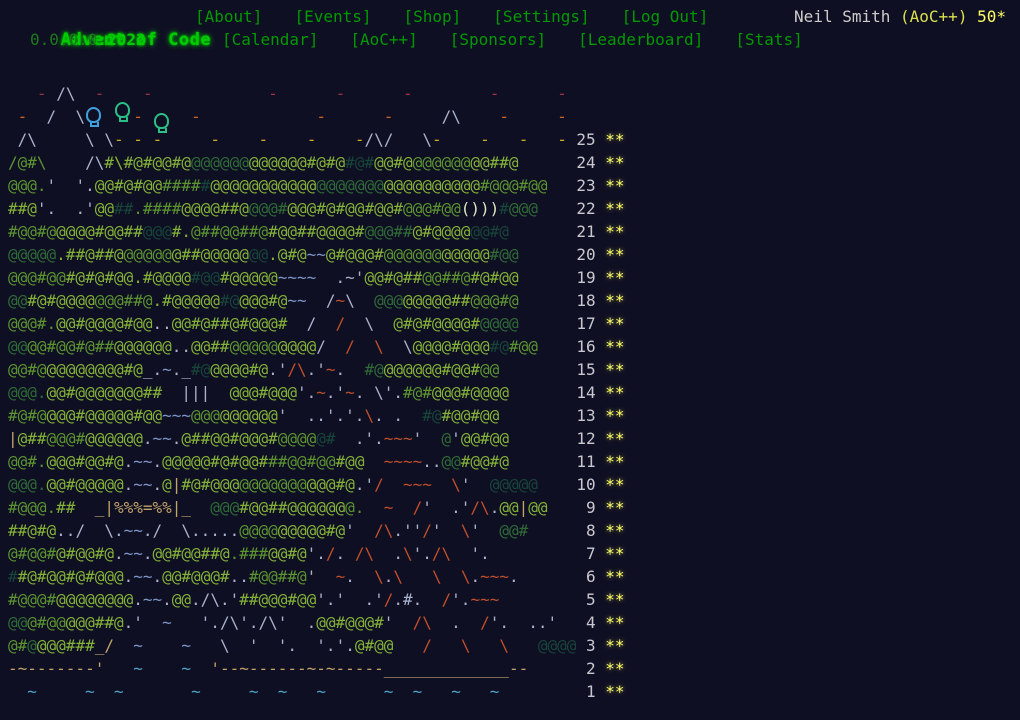 The width and height of the screenshot is (1020, 720). I want to click on calendar-day-number: 21, so click(586, 231).